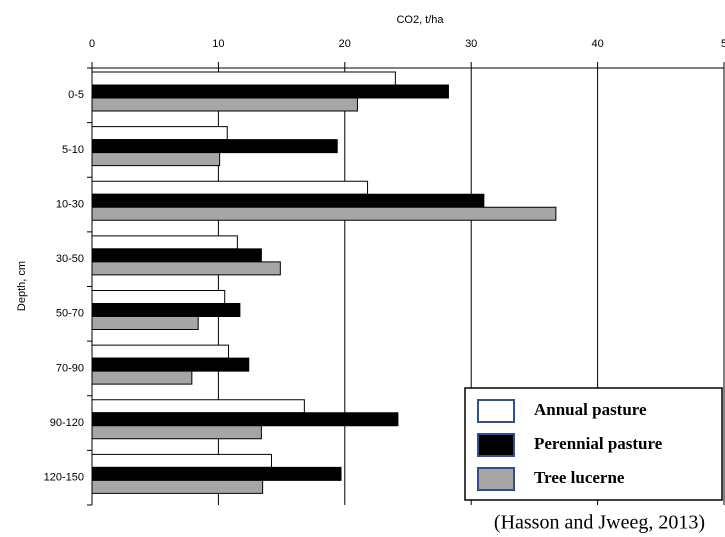  What do you see at coordinates (70, 314) in the screenshot?
I see `y-tick-label: 50-70` at bounding box center [70, 314].